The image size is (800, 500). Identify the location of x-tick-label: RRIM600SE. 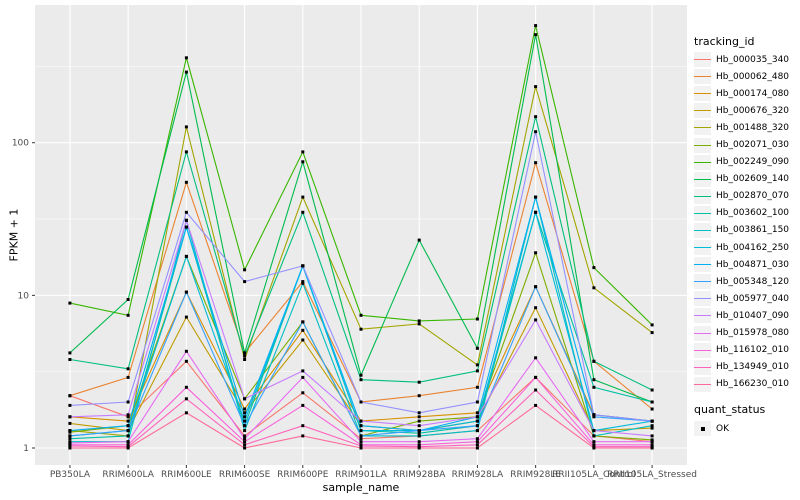
(245, 475).